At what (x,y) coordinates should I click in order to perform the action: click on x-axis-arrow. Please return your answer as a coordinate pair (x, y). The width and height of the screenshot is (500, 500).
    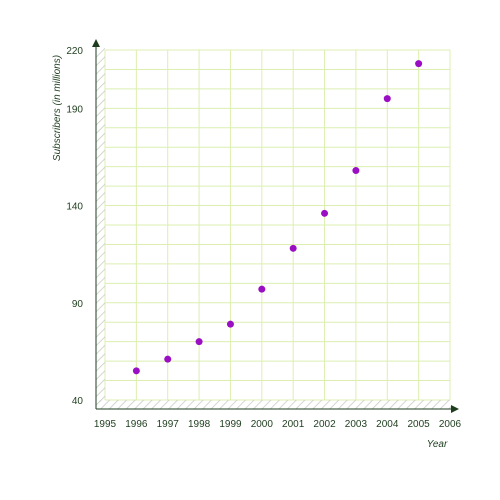
    Looking at the image, I should click on (455, 409).